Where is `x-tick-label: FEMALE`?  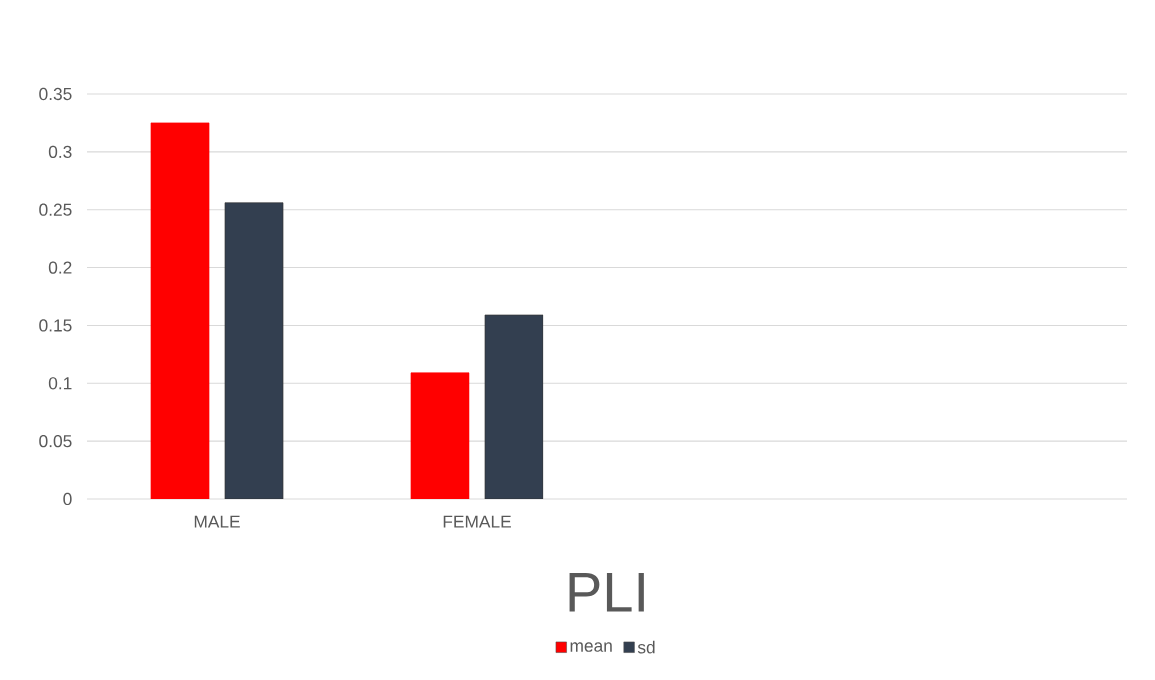 x-tick-label: FEMALE is located at coordinates (477, 521).